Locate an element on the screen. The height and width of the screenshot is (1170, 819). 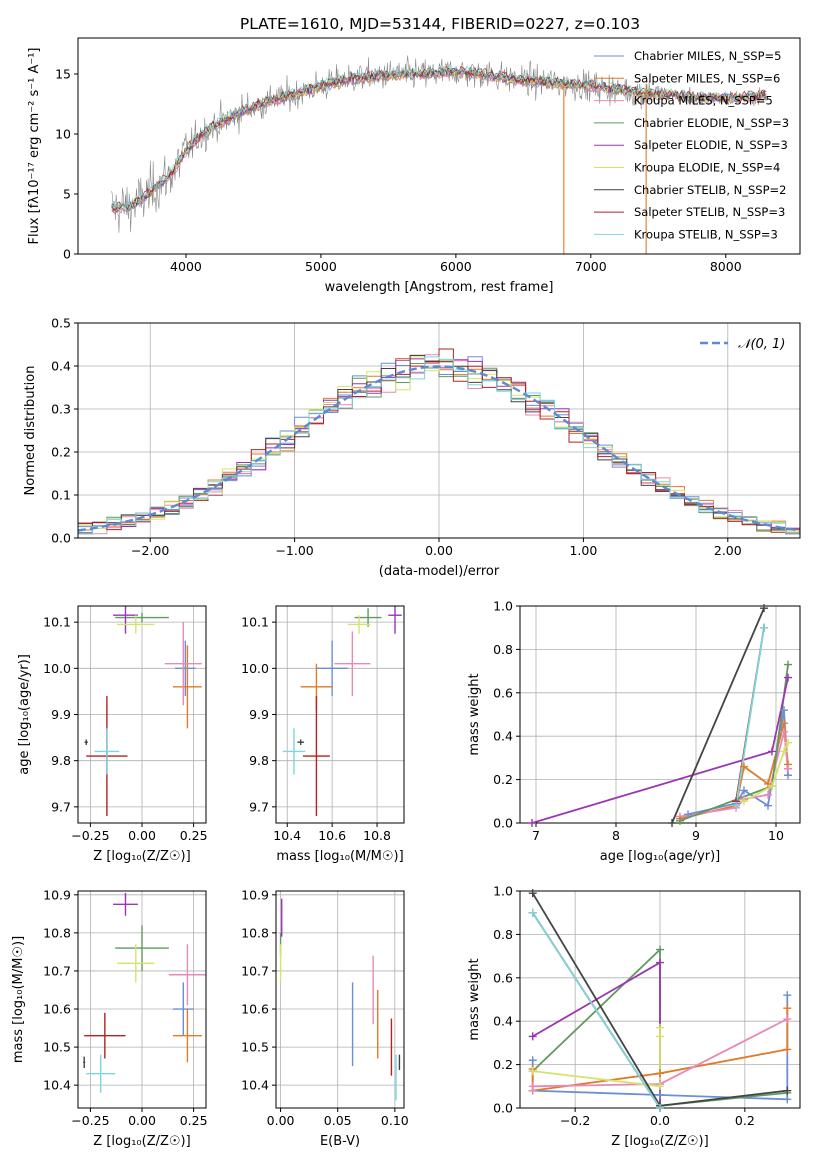
x-tick-label: 7000 is located at coordinates (591, 266).